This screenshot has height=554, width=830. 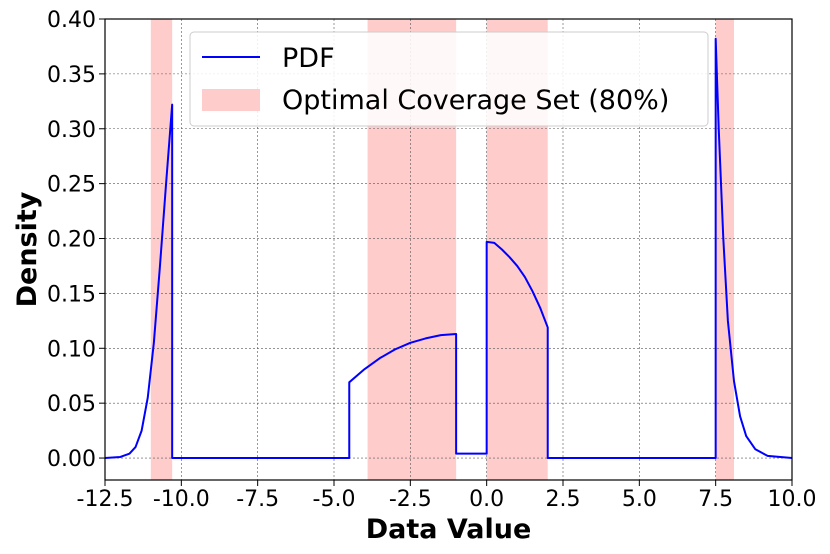 I want to click on legend-pdf-label: PDF, so click(x=308, y=58).